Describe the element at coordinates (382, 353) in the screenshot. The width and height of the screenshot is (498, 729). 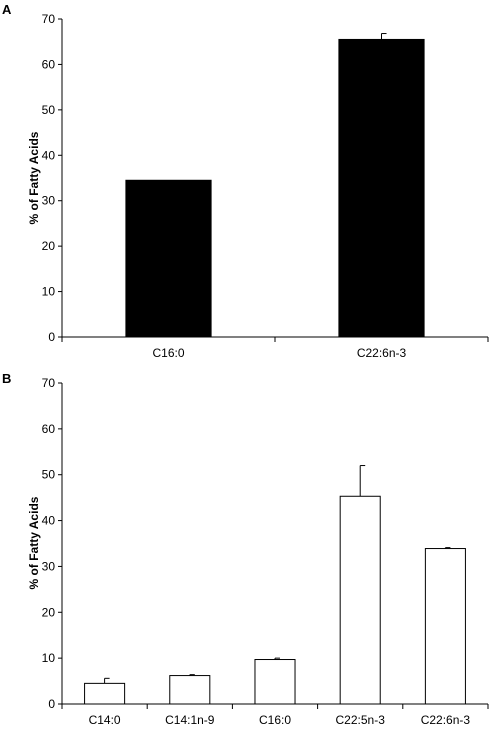
I see `panel-a-x-tick-label: C22:6n-3` at that location.